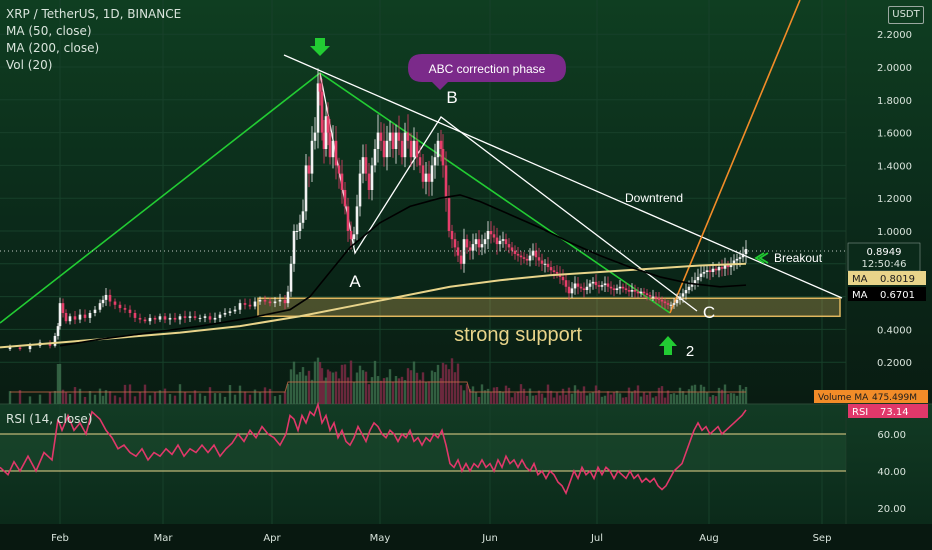 The height and width of the screenshot is (550, 932). I want to click on currency-badge: USDT, so click(906, 15).